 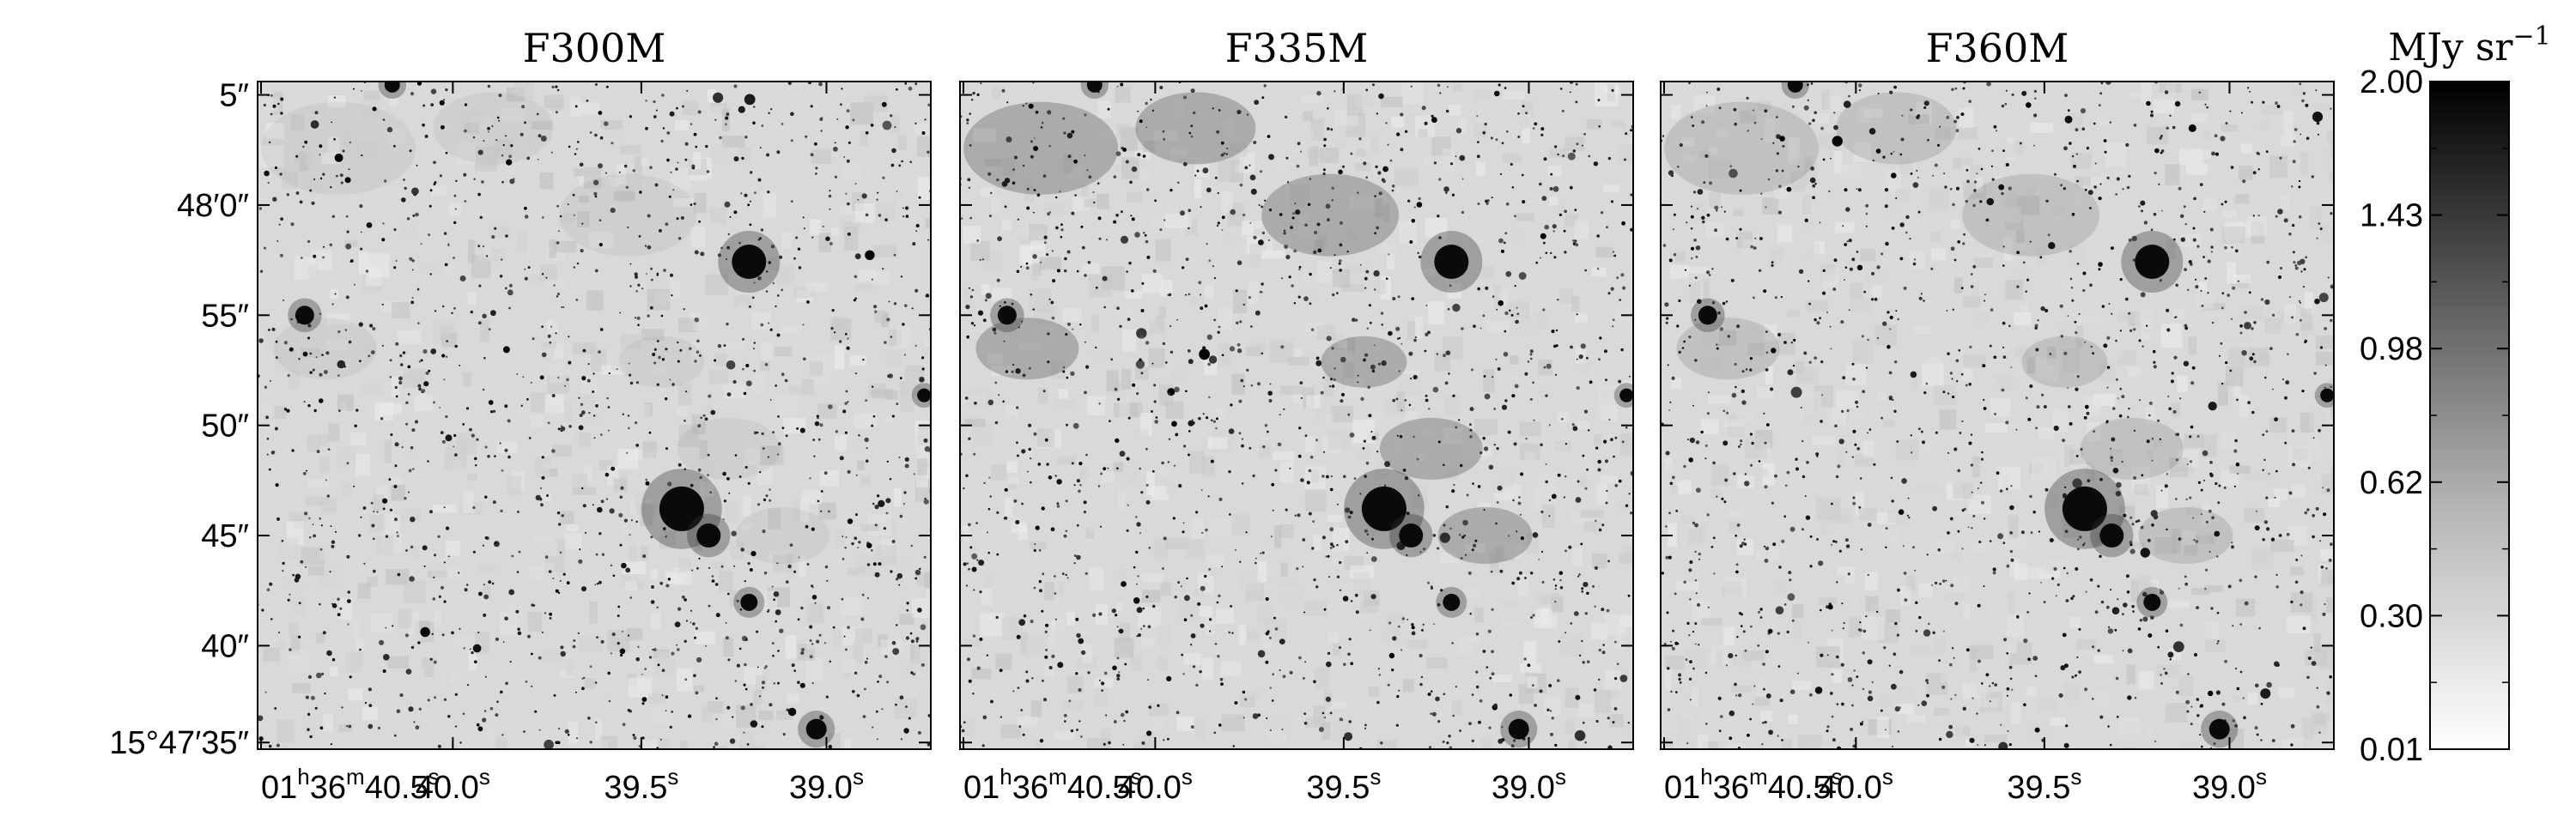 What do you see at coordinates (225, 646) in the screenshot?
I see `dec-tick-label: 40″` at bounding box center [225, 646].